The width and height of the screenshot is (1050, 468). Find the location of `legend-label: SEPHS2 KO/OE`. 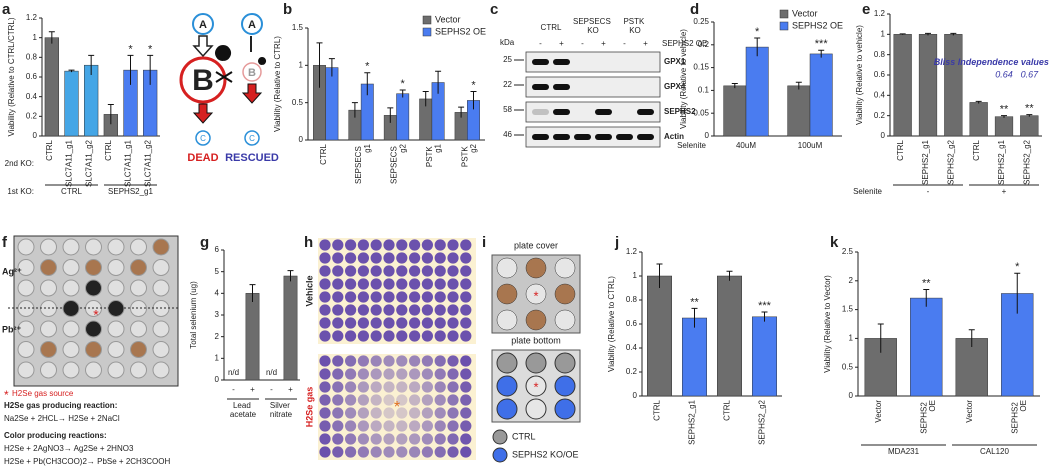

legend-label: SEPHS2 KO/OE is located at coordinates (545, 454).